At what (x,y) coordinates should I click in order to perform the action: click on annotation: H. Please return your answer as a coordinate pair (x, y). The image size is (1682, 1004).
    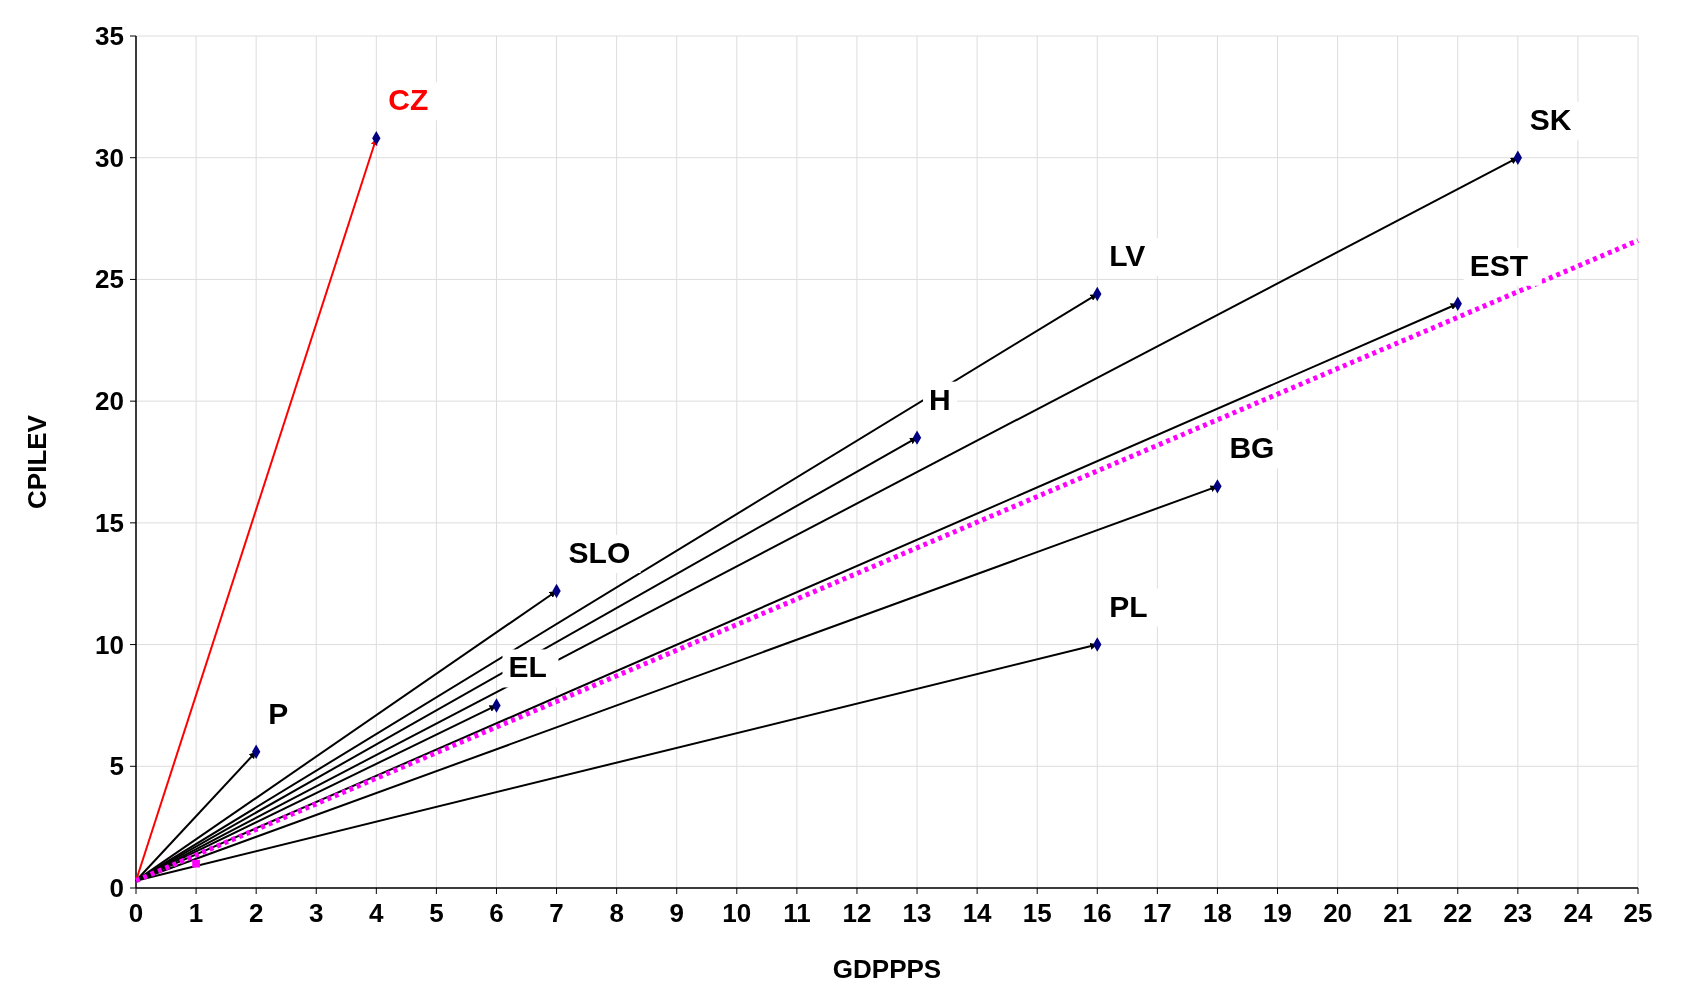
    Looking at the image, I should click on (940, 399).